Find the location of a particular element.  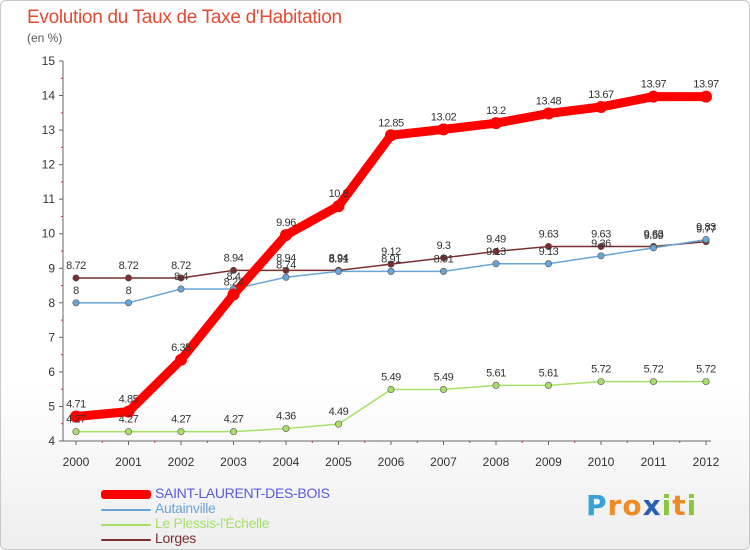

data-label: 4.36 is located at coordinates (286, 417).